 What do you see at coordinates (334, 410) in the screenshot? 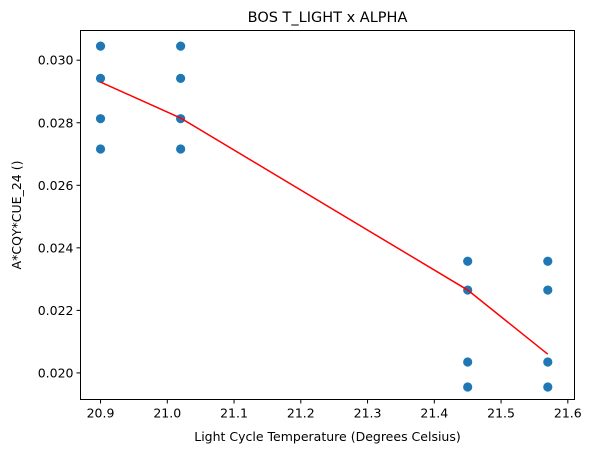
I see `x-axis: 20.9 21.0 21.1 21.2 21.3 21.4 21.5 21.6` at bounding box center [334, 410].